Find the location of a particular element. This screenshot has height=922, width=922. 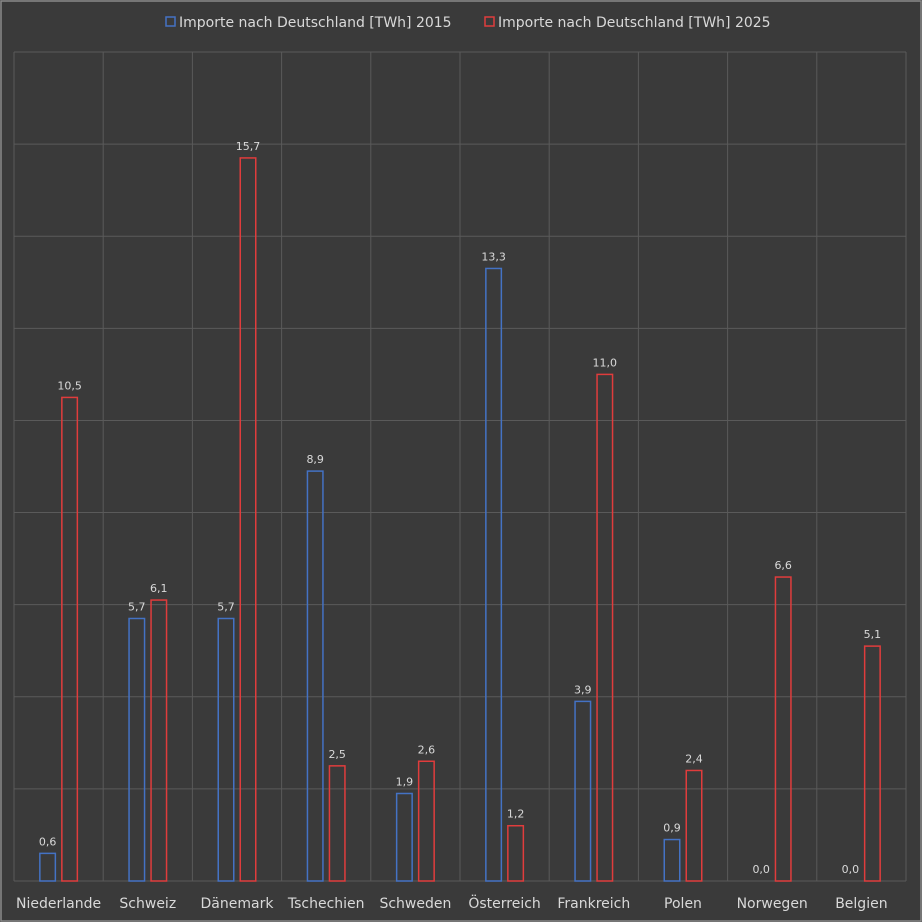

legend-label-2025: Importe nach Deutschland [TWh] 2025 is located at coordinates (634, 23).